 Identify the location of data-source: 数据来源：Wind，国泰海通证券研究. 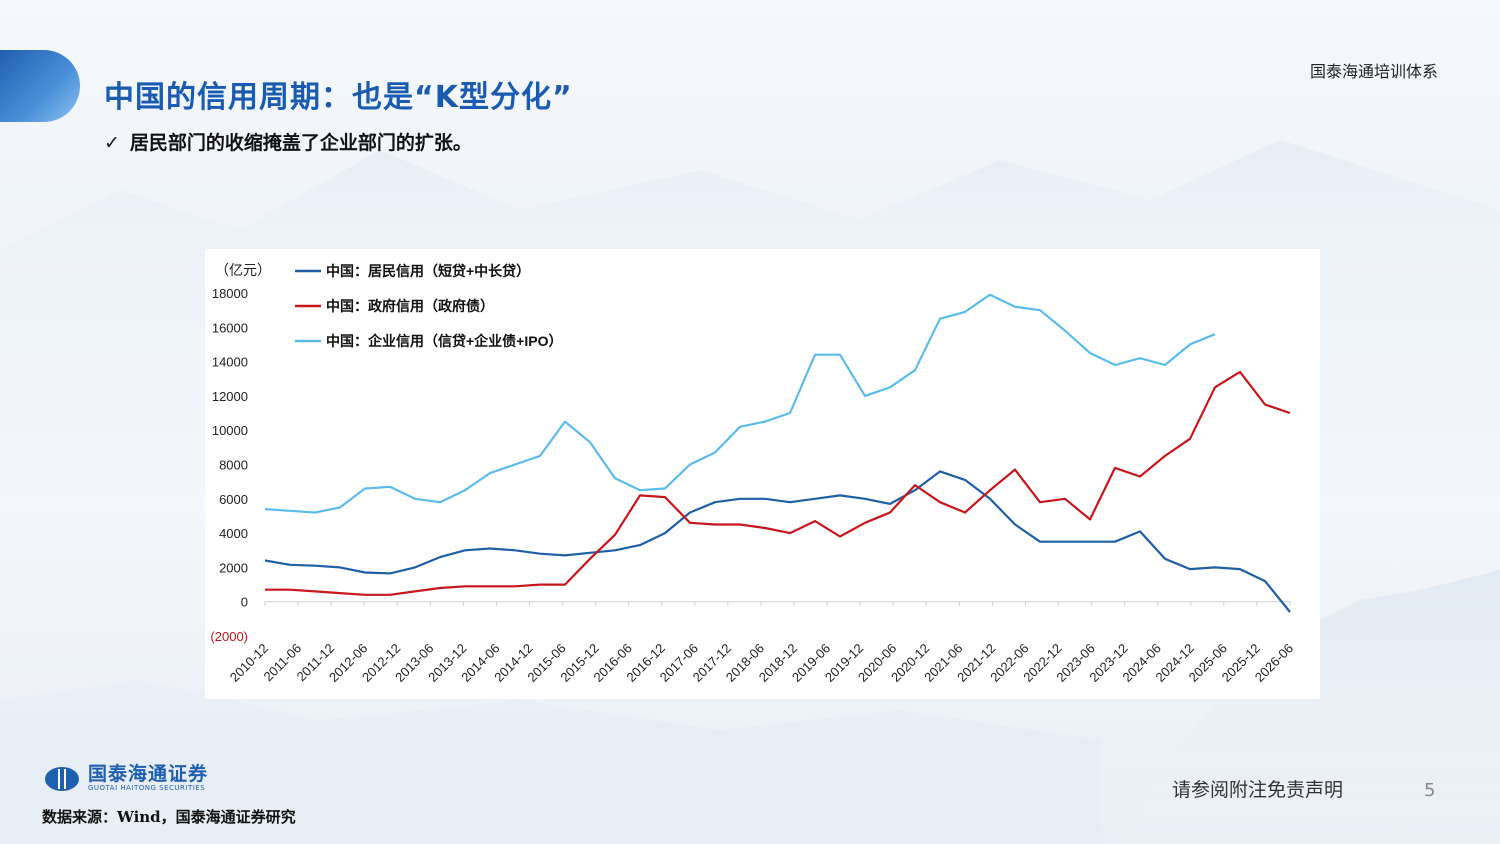
(169, 817).